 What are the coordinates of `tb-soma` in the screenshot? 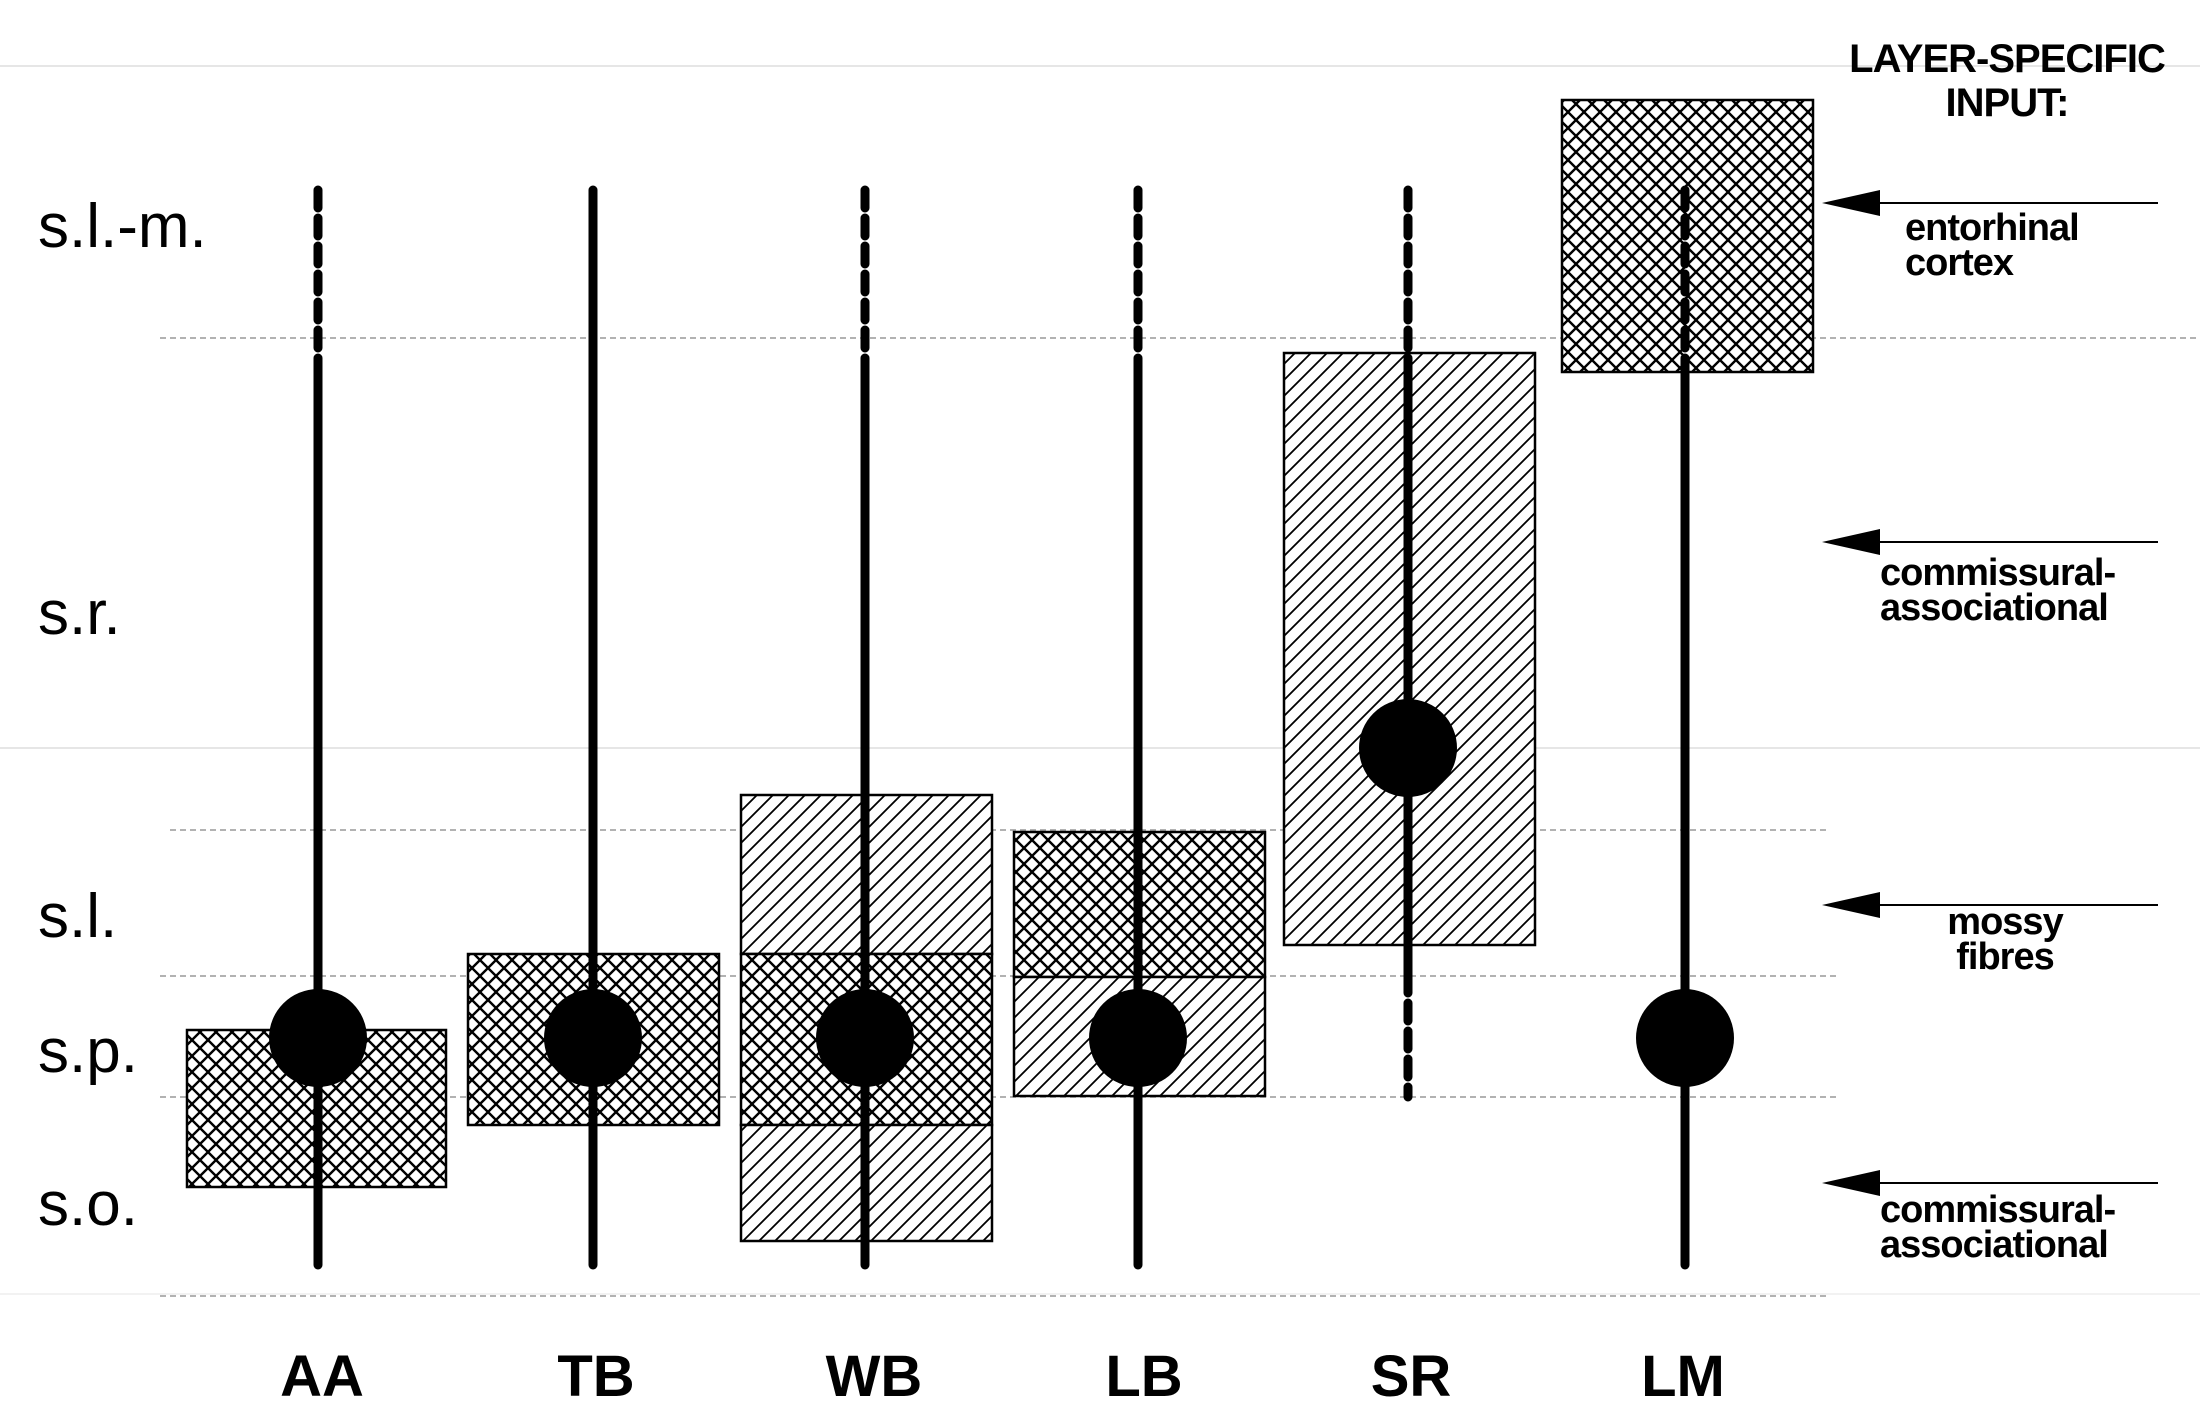 It's located at (593, 1038).